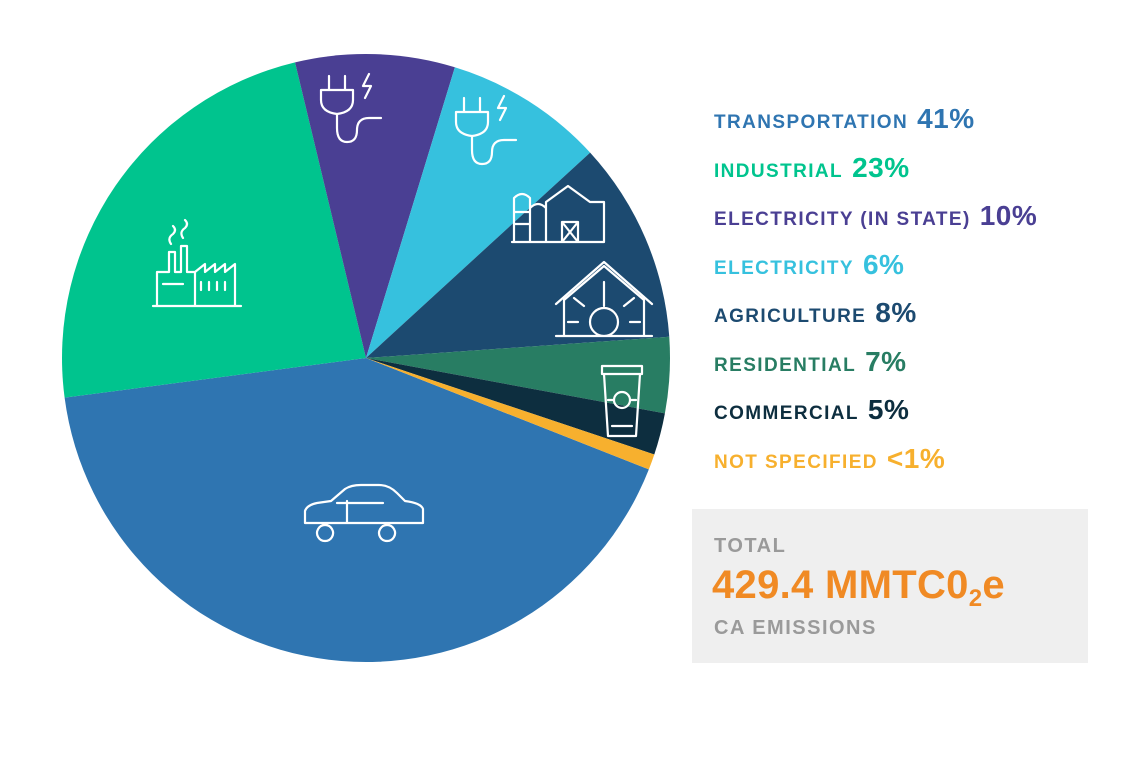 The width and height of the screenshot is (1128, 758). I want to click on pie-slice-commercial, so click(515, 406).